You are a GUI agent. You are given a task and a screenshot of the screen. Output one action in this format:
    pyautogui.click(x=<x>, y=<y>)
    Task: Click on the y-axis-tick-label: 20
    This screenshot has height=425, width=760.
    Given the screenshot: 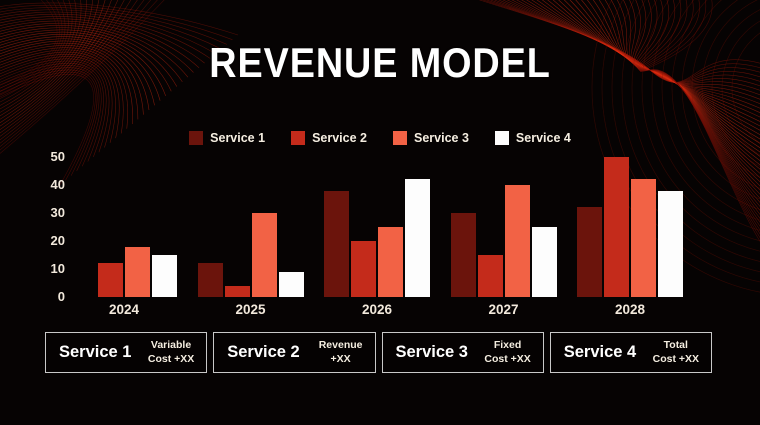 What is the action you would take?
    pyautogui.click(x=57, y=240)
    